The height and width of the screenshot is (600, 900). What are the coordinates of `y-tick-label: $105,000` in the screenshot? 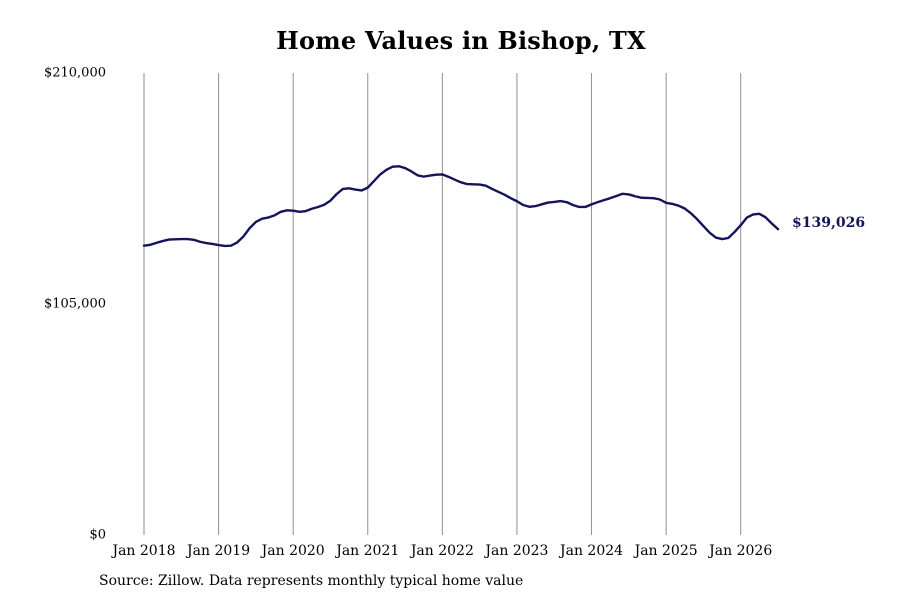 It's located at (75, 304).